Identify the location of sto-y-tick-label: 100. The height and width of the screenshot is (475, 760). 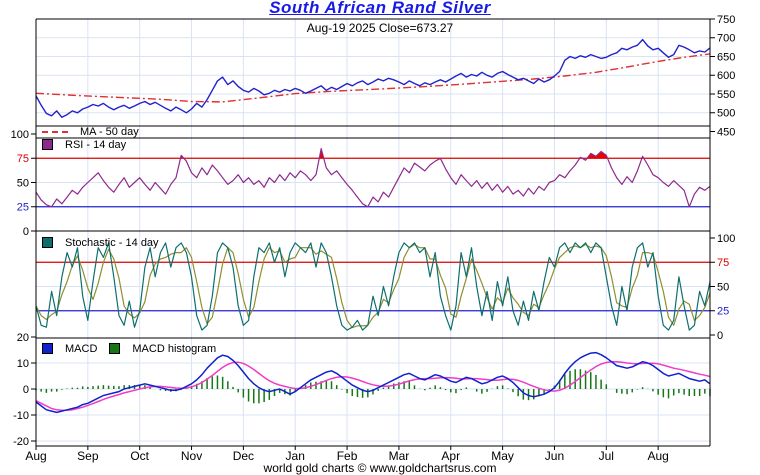
(726, 239).